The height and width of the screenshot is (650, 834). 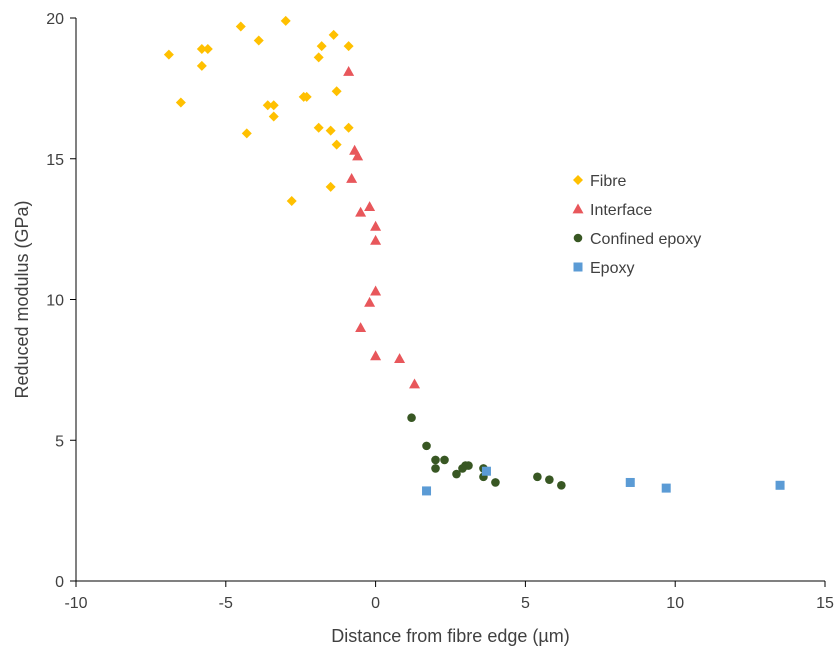 I want to click on x-tick-label: -10, so click(x=75, y=603).